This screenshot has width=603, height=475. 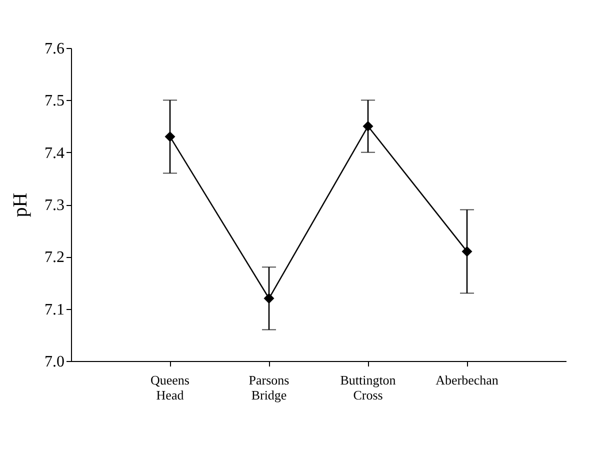 What do you see at coordinates (54, 309) in the screenshot?
I see `y-tick-label: 7.1` at bounding box center [54, 309].